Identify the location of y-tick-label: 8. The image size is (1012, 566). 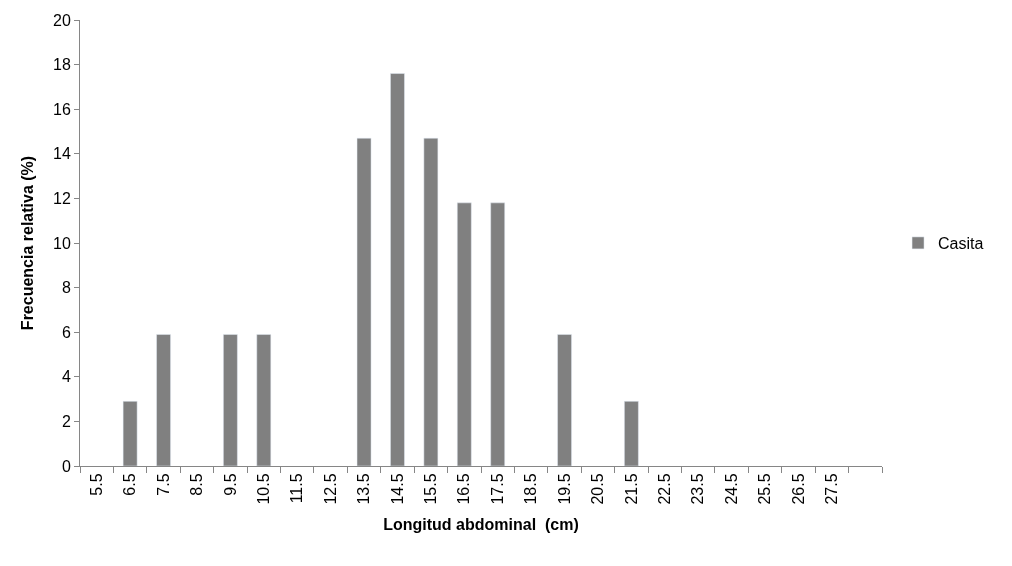
(66, 288).